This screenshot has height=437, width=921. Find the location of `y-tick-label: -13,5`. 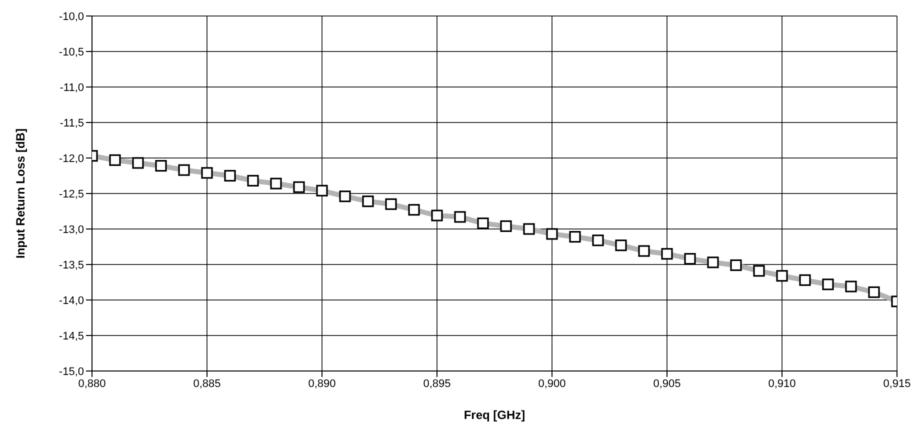

y-tick-label: -13,5 is located at coordinates (71, 265).